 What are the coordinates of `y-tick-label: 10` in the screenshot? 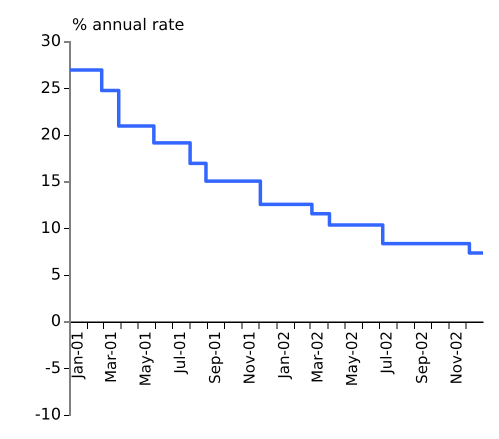 It's located at (50, 227).